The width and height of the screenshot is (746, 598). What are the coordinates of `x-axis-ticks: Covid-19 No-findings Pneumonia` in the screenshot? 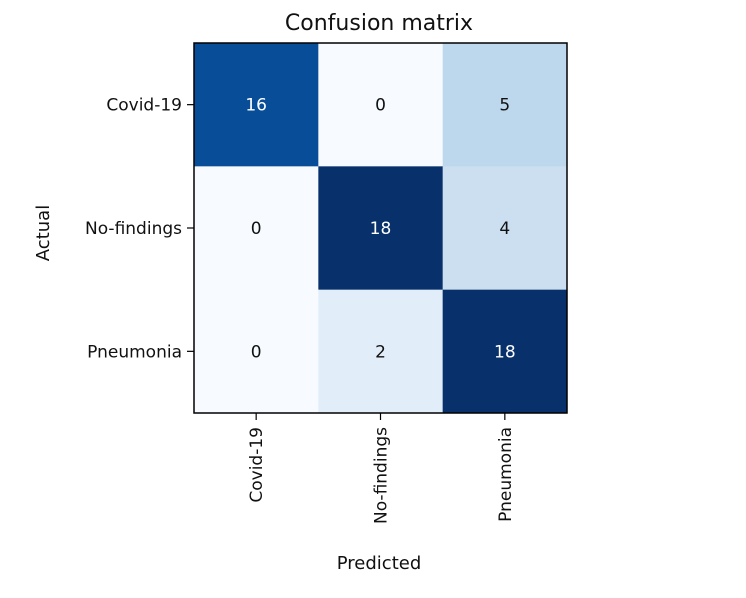 It's located at (381, 468).